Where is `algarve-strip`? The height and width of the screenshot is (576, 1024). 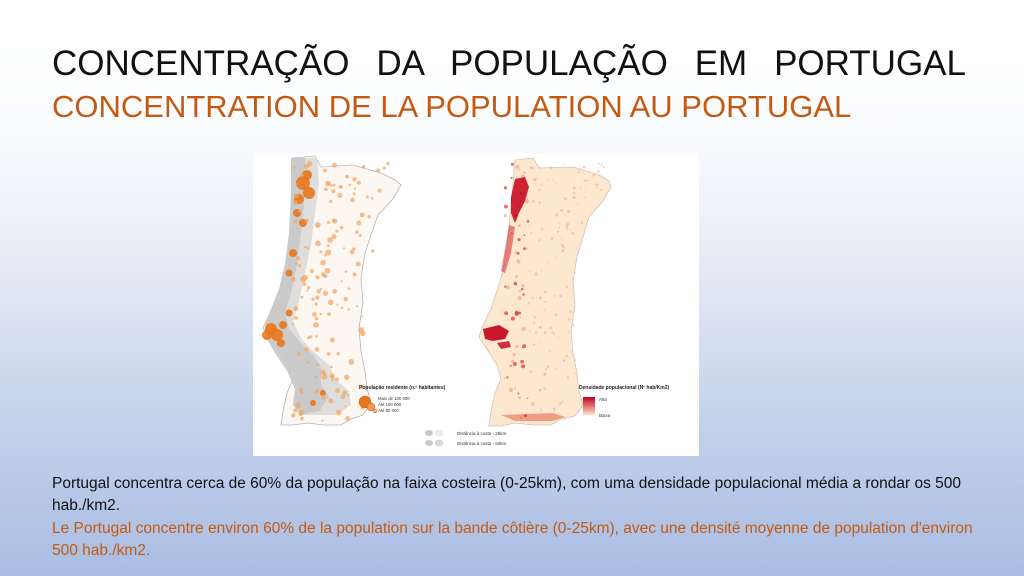 algarve-strip is located at coordinates (533, 417).